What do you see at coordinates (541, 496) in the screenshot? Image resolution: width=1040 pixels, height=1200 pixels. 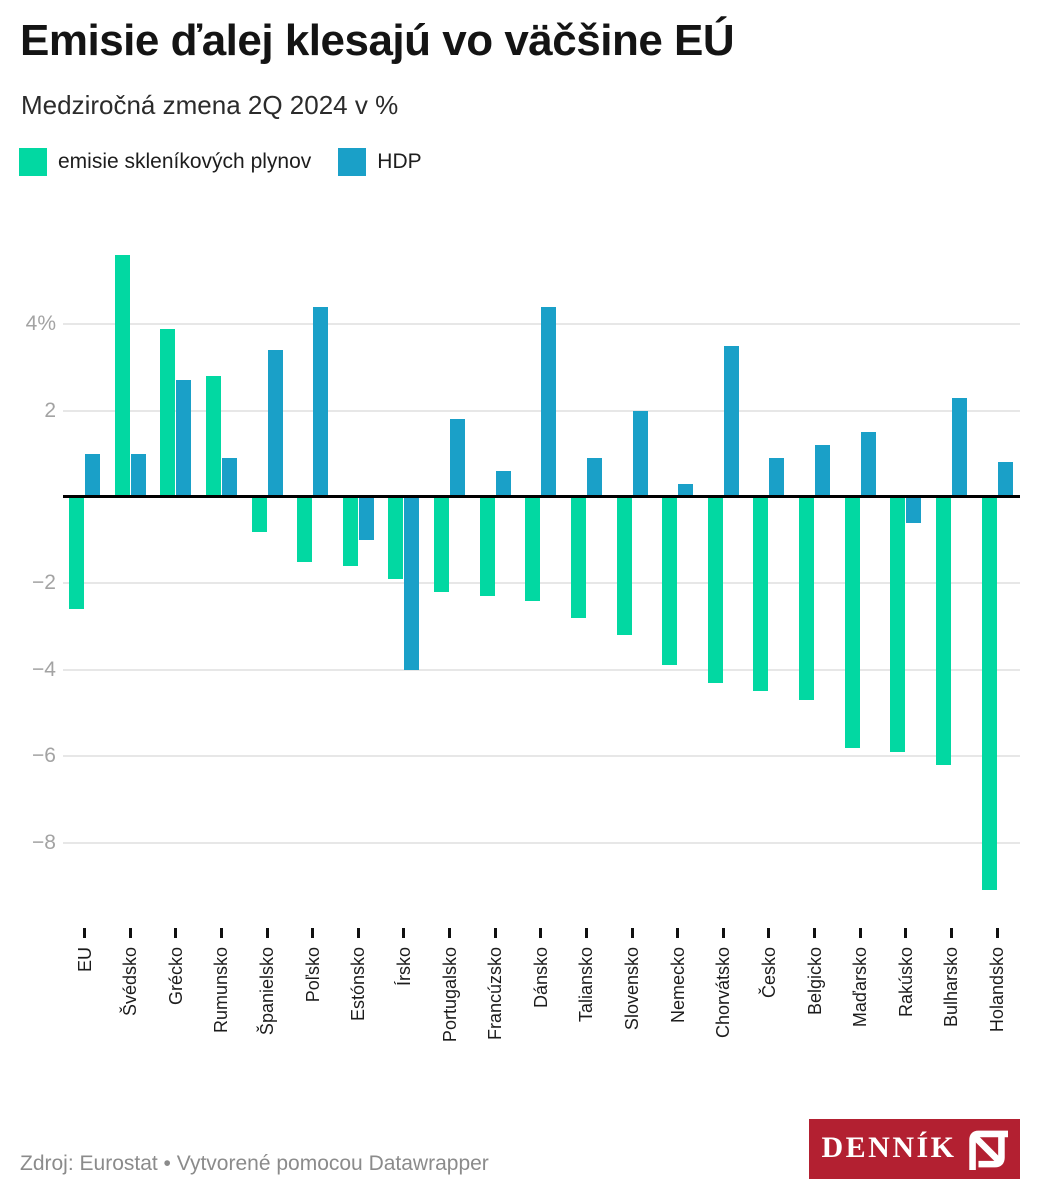 I see `zero-baseline` at bounding box center [541, 496].